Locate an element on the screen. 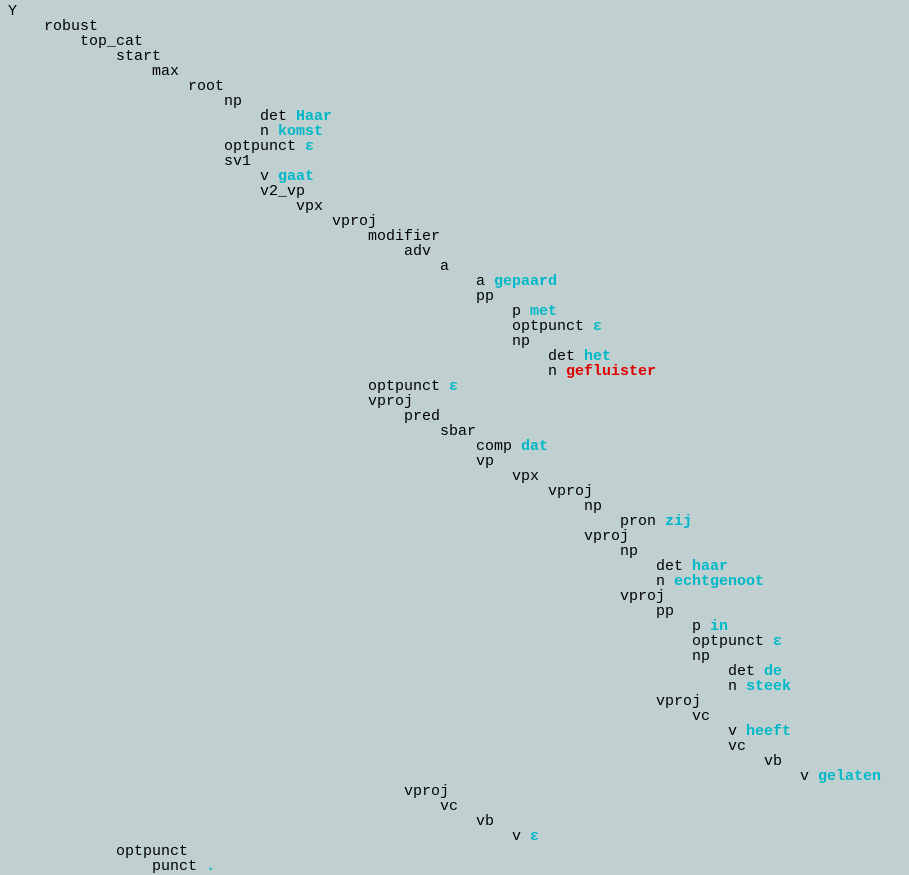 The height and width of the screenshot is (875, 909). node-word: . is located at coordinates (211, 866).